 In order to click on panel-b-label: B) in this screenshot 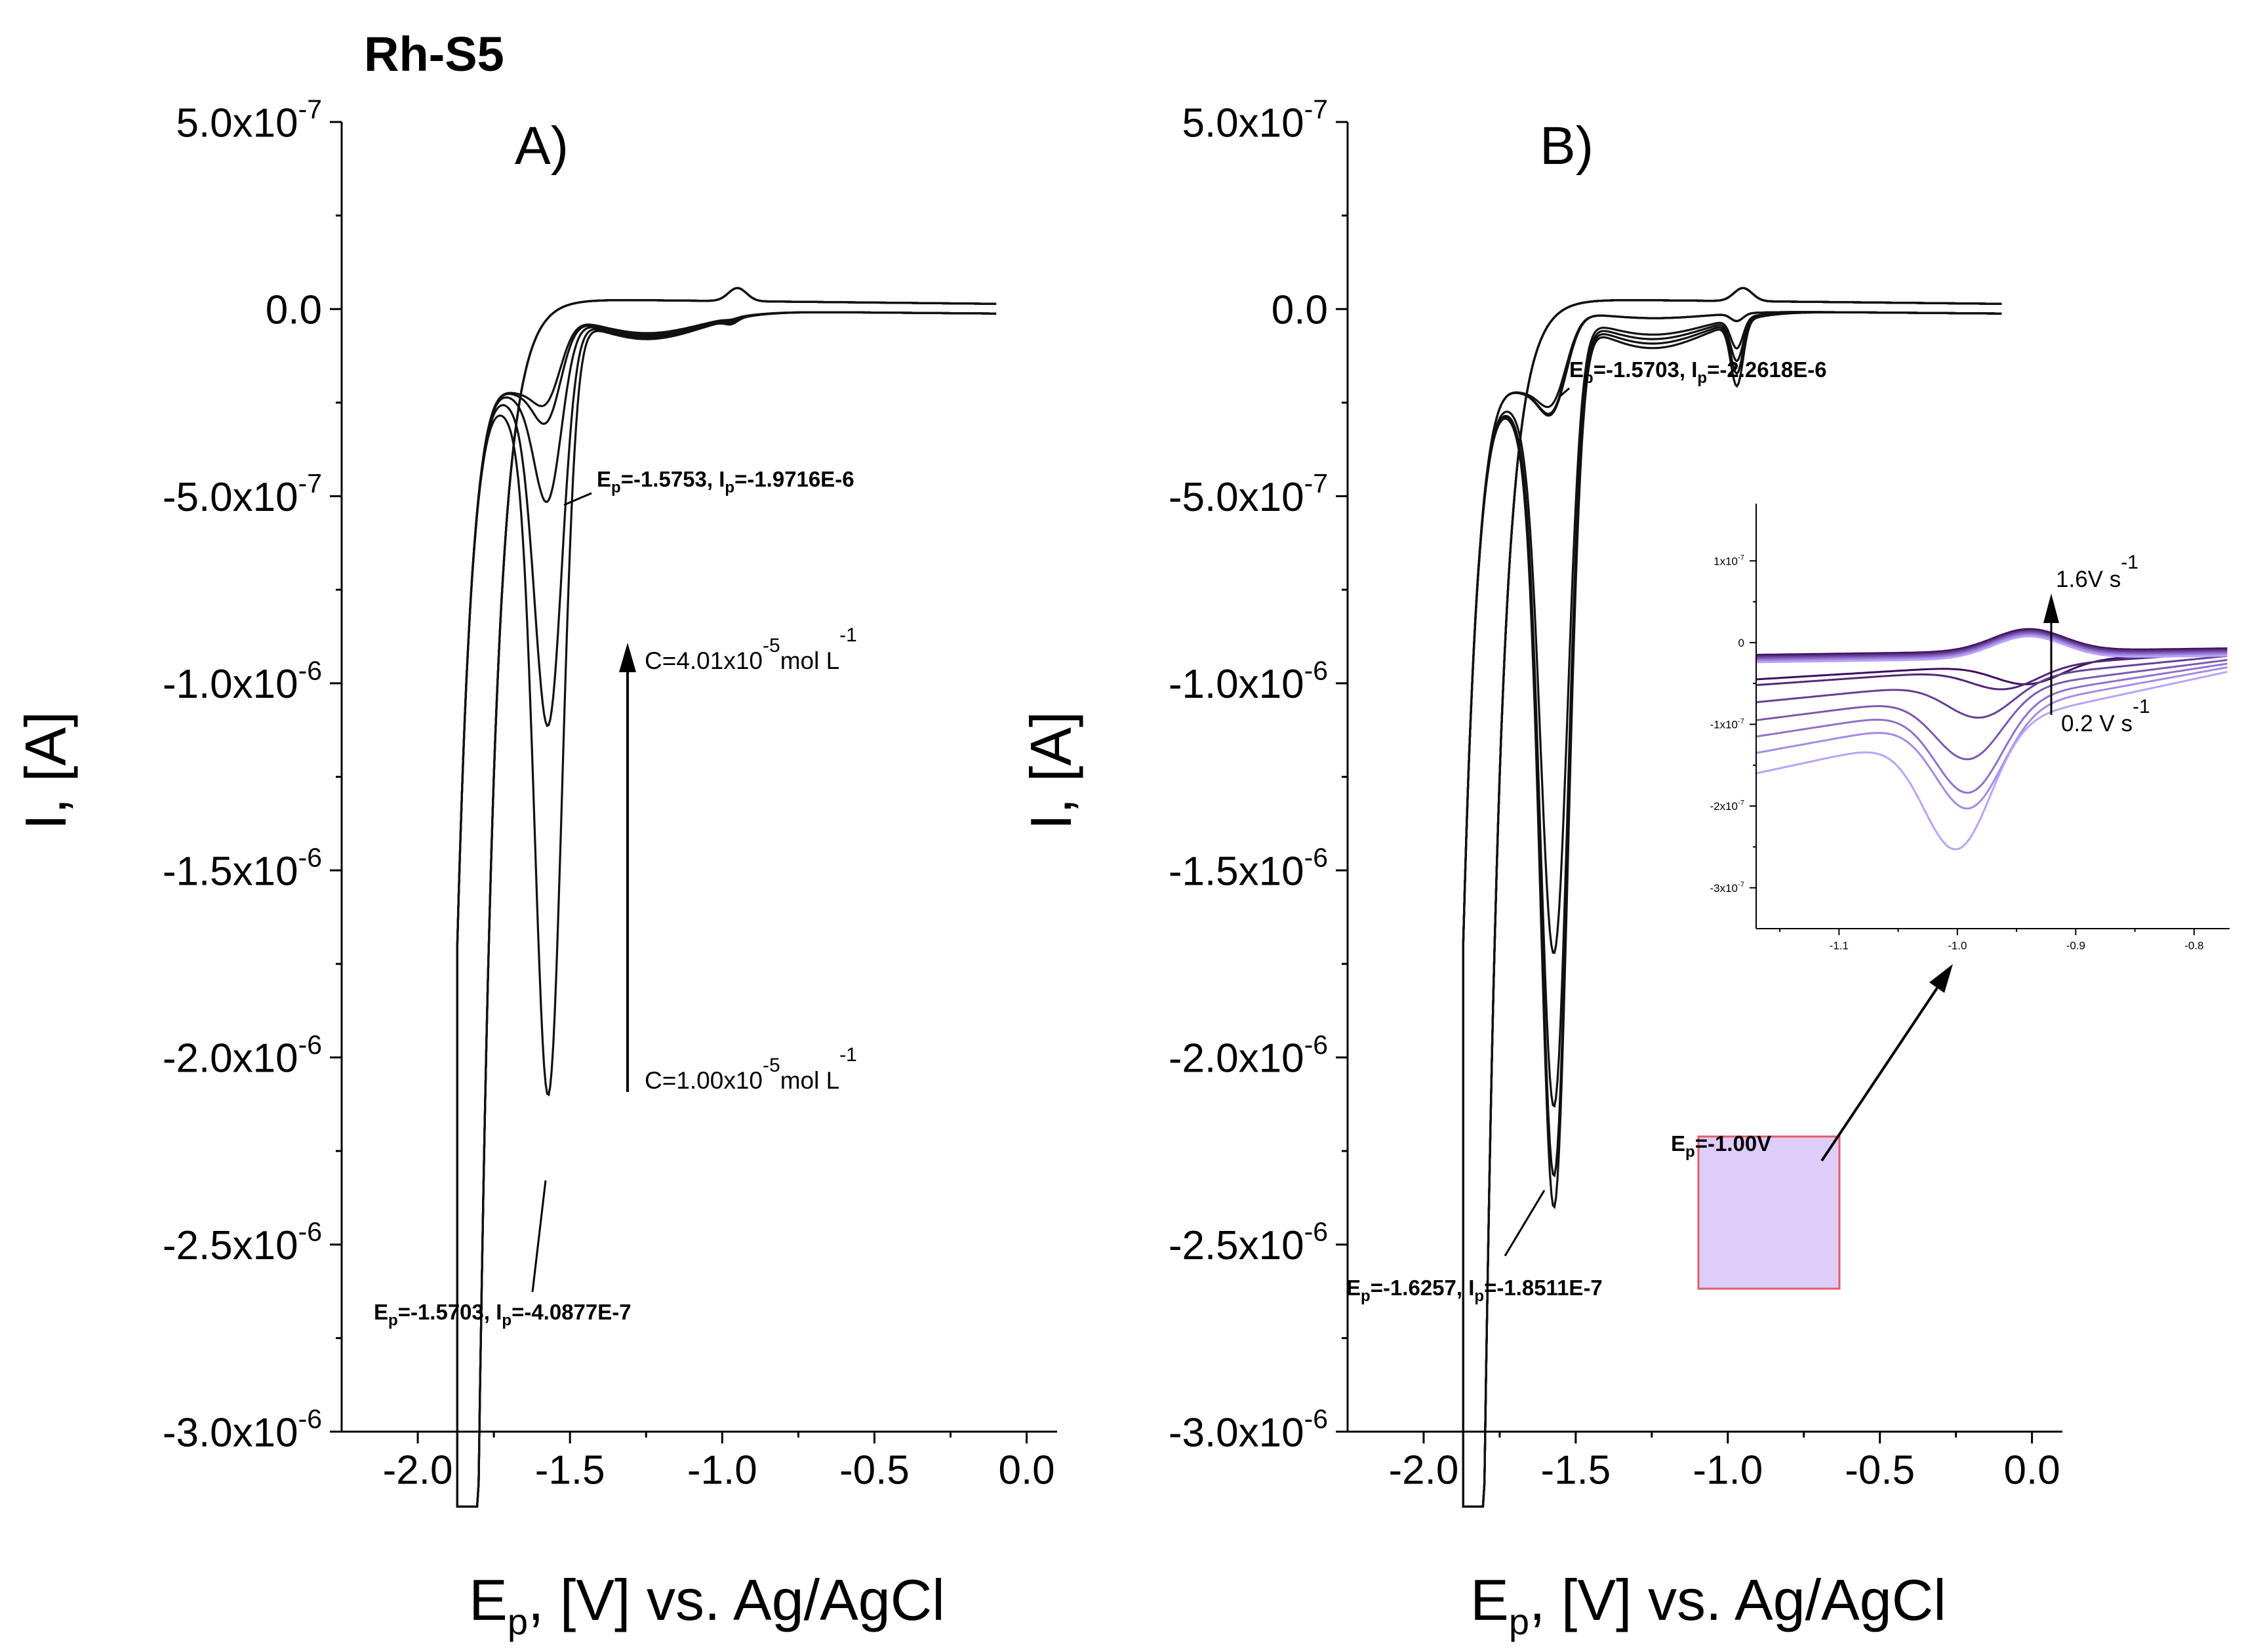, I will do `click(1567, 146)`.